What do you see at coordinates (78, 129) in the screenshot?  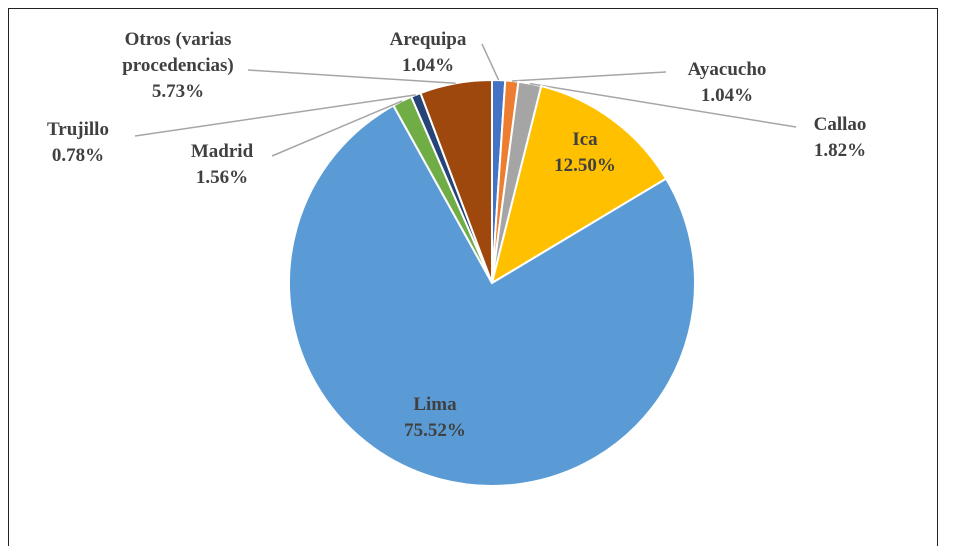 I see `slice-name: Trujillo` at bounding box center [78, 129].